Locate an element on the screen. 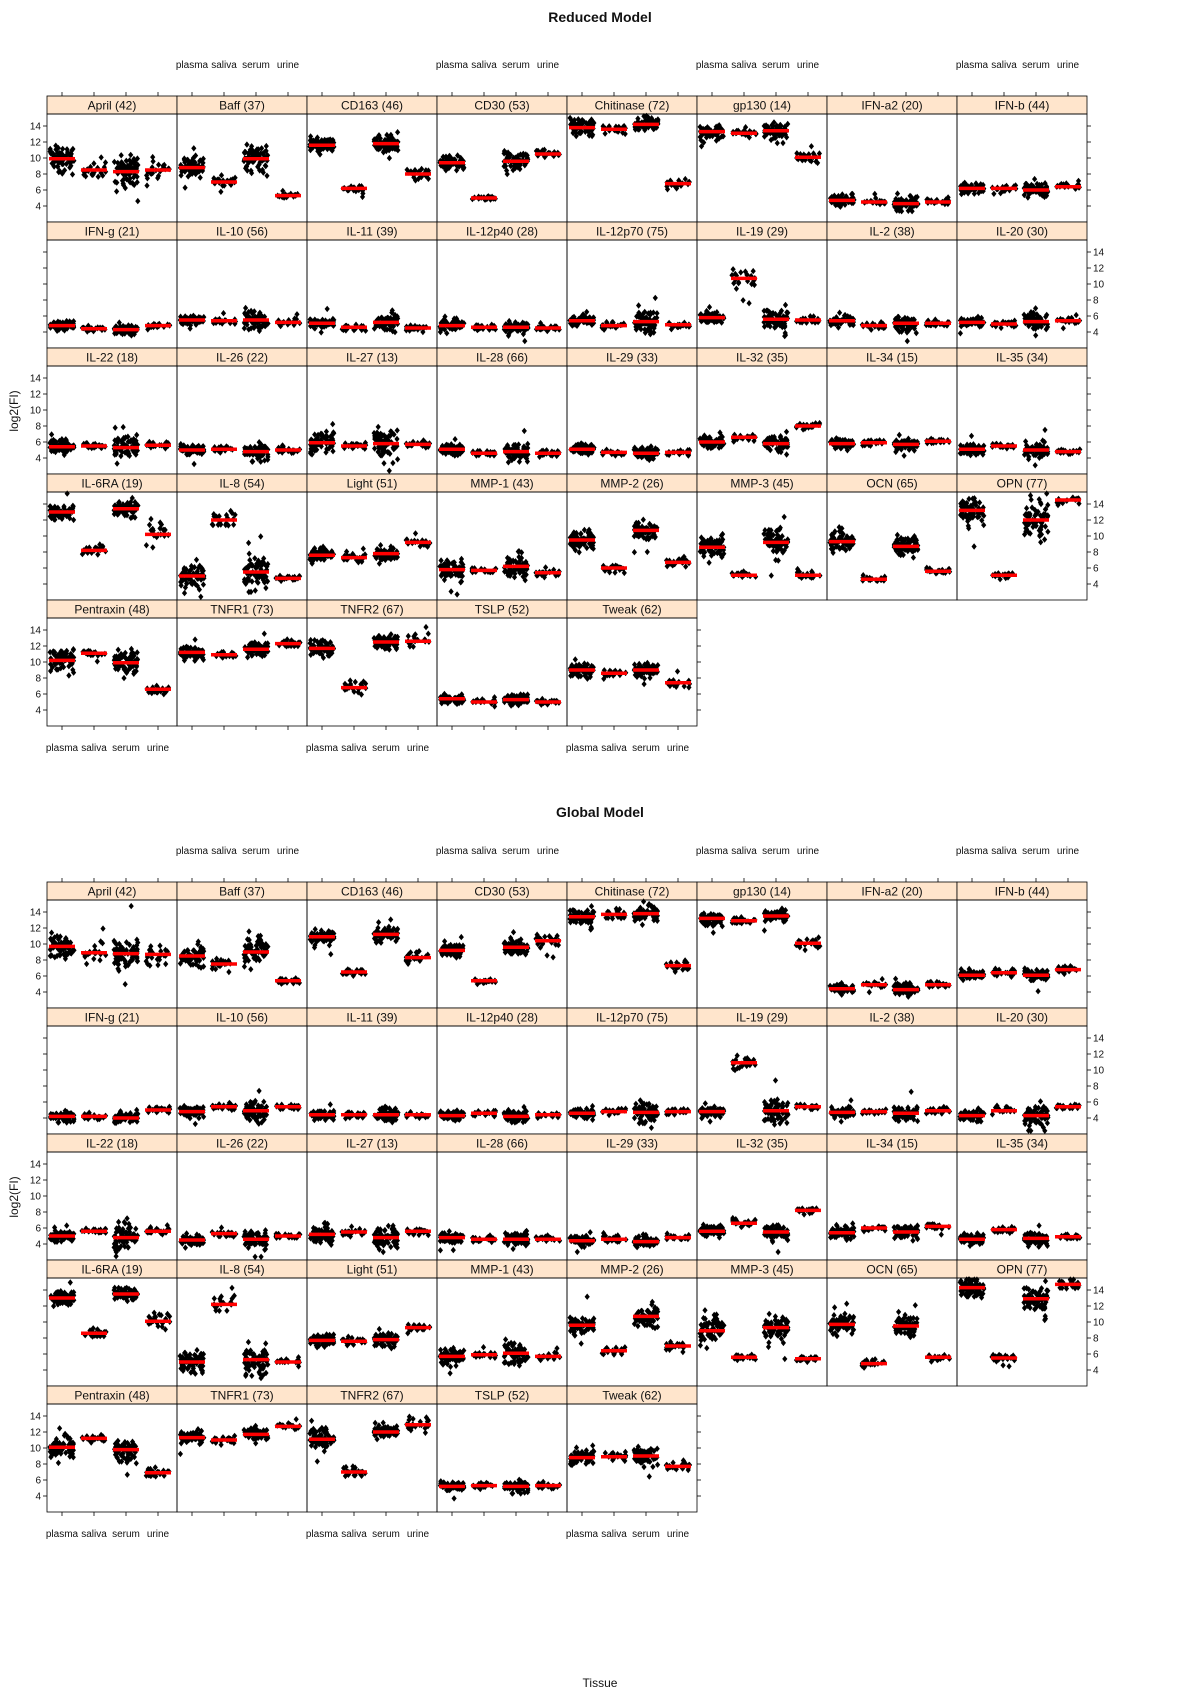 The image size is (1201, 1695). panel: IFN-a2 (20) is located at coordinates (892, 159).